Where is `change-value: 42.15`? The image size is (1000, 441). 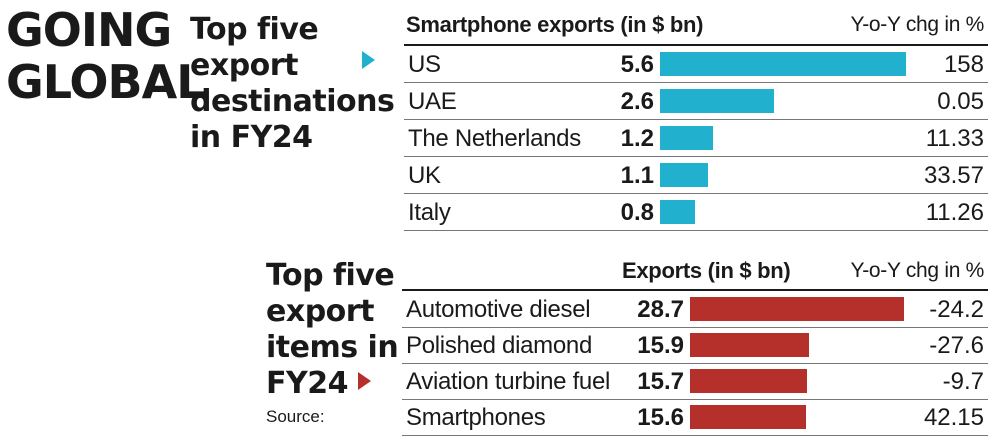 change-value: 42.15 is located at coordinates (953, 417).